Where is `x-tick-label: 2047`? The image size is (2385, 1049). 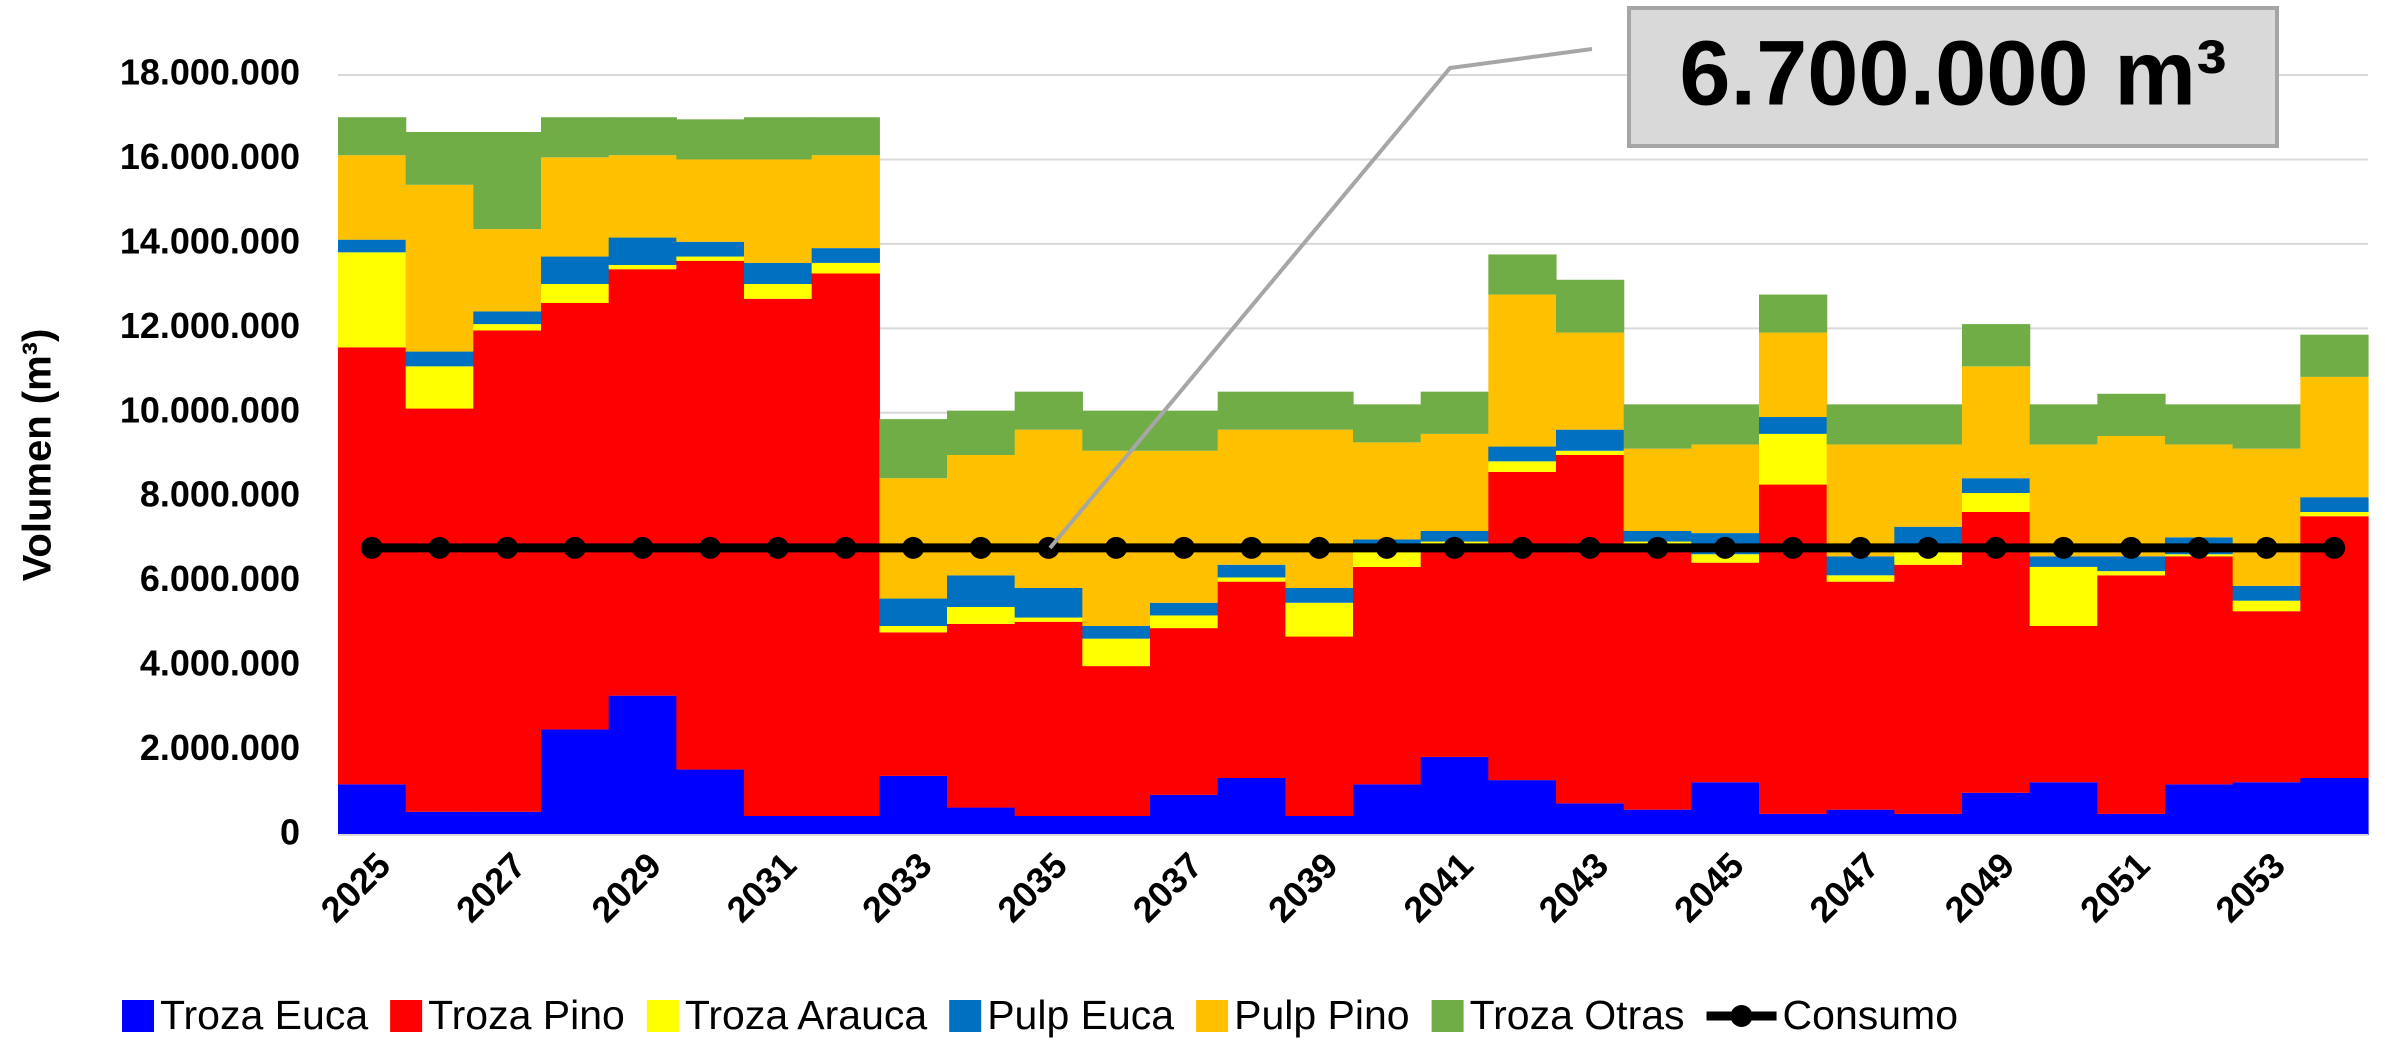
x-tick-label: 2047 is located at coordinates (1844, 887).